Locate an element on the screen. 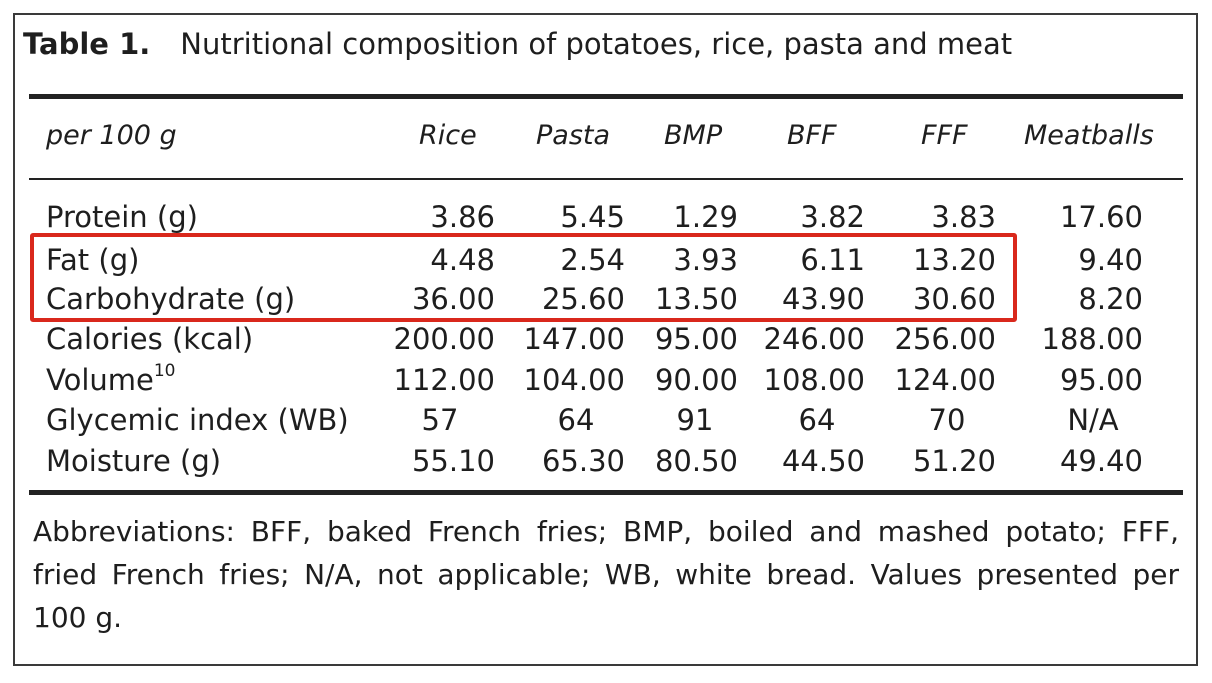 The width and height of the screenshot is (1212, 683). cell-rice: 55.10 is located at coordinates (453, 461).